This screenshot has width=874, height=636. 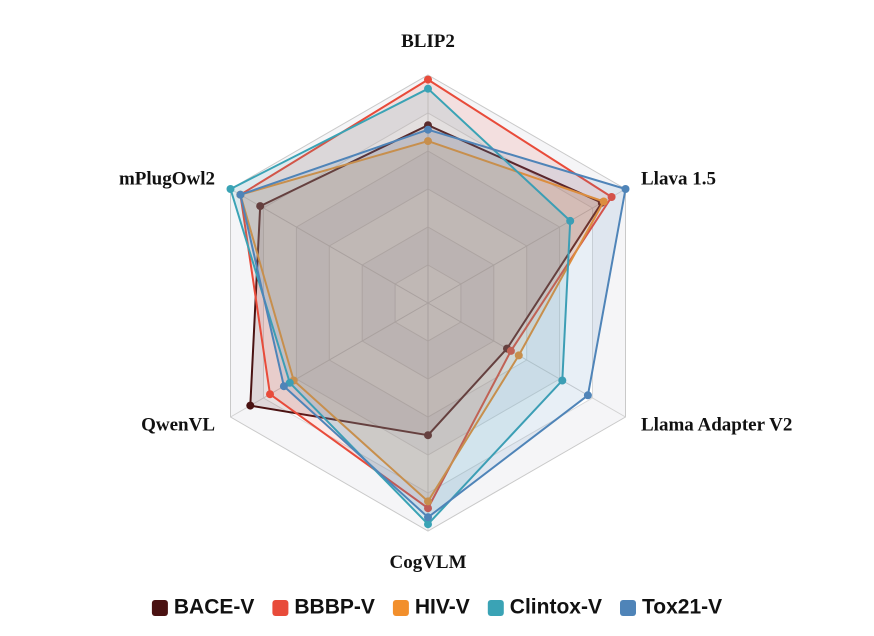 I want to click on legend-item: BBBP-V, so click(x=323, y=607).